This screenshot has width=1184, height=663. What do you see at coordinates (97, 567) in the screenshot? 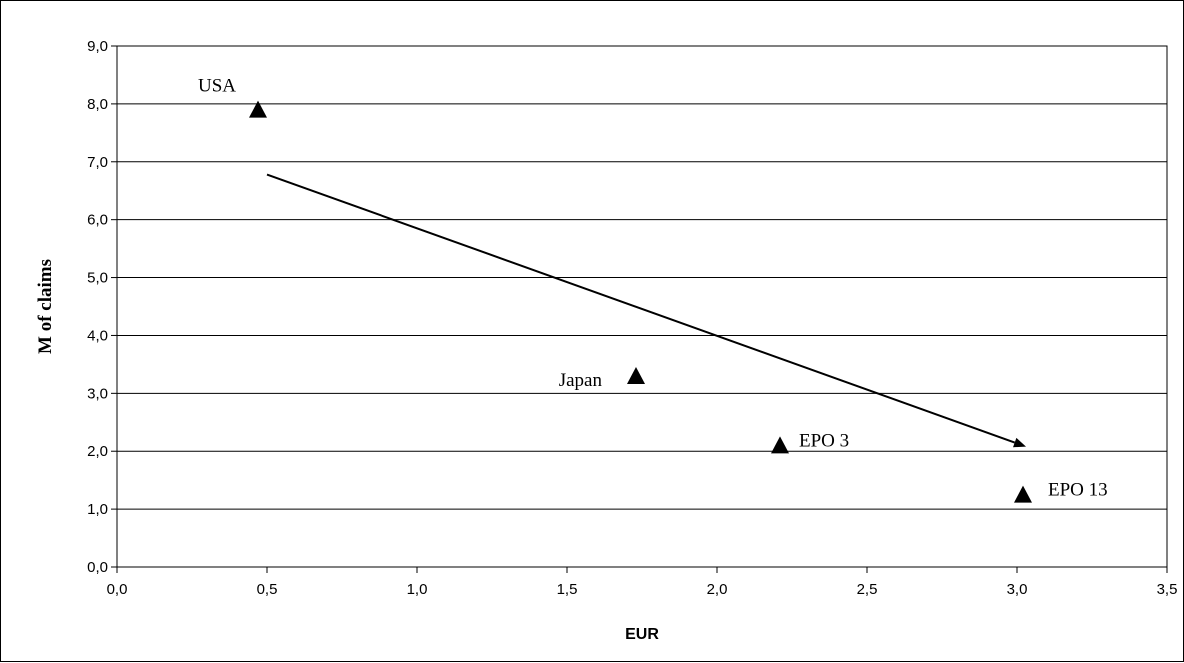
I see `y-tick-label: 0,0` at bounding box center [97, 567].